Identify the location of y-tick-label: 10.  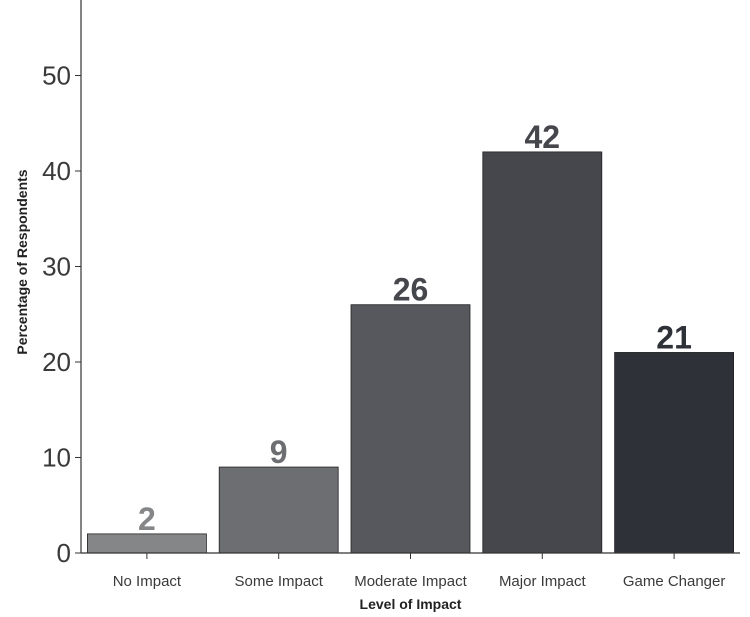
(56, 458).